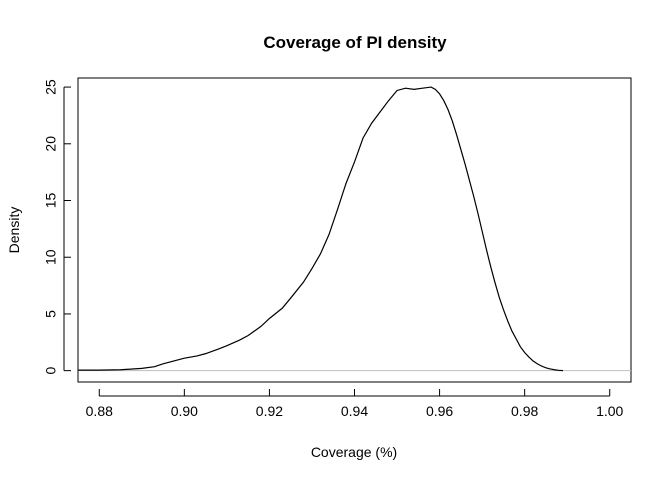  I want to click on y-tick-label: 25, so click(51, 87).